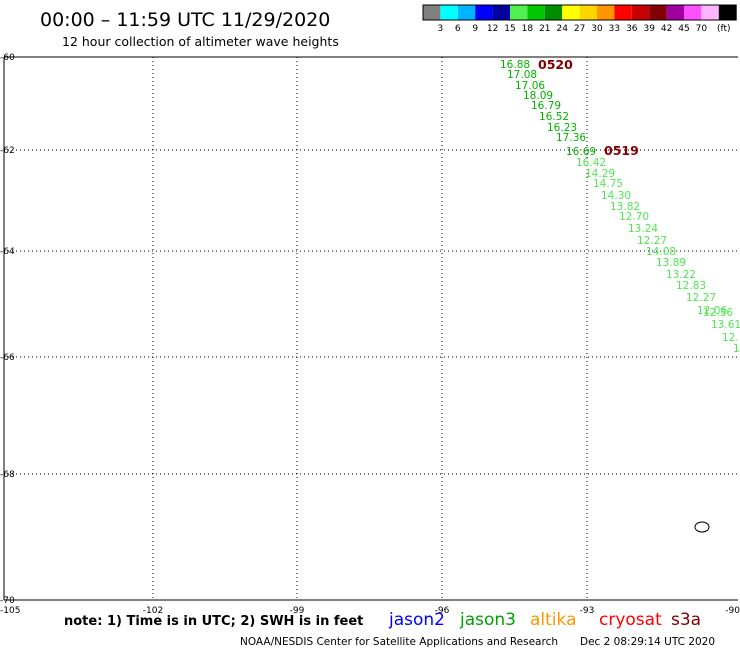 The image size is (740, 650). I want to click on legend-tick-label: 24, so click(562, 29).